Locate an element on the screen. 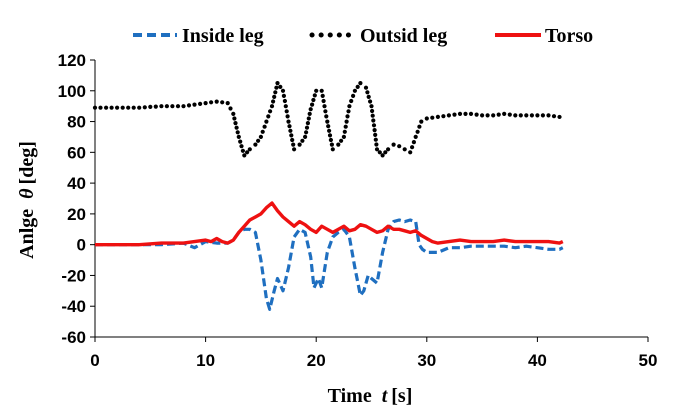  legend: Inside leg Outsid leg Torso is located at coordinates (363, 36).